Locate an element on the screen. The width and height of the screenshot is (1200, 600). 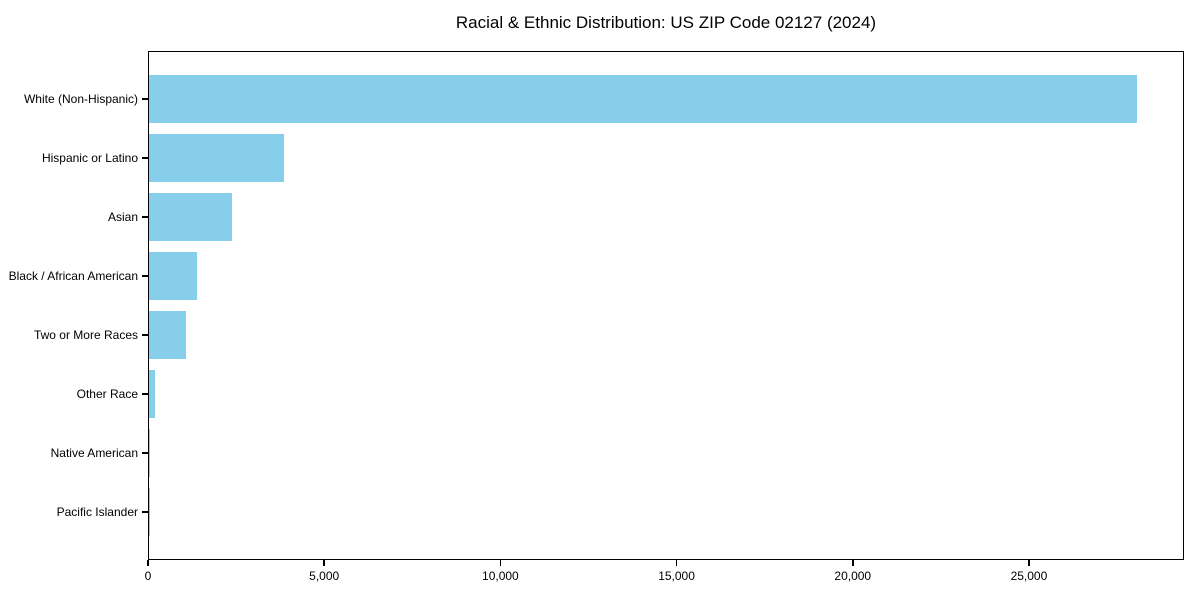
y-category-label: Asian is located at coordinates (122, 217).